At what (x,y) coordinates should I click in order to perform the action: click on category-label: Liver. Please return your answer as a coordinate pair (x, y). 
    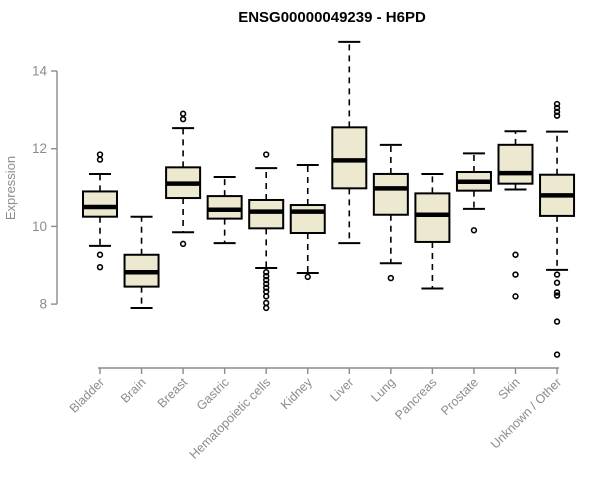
    Looking at the image, I should click on (341, 389).